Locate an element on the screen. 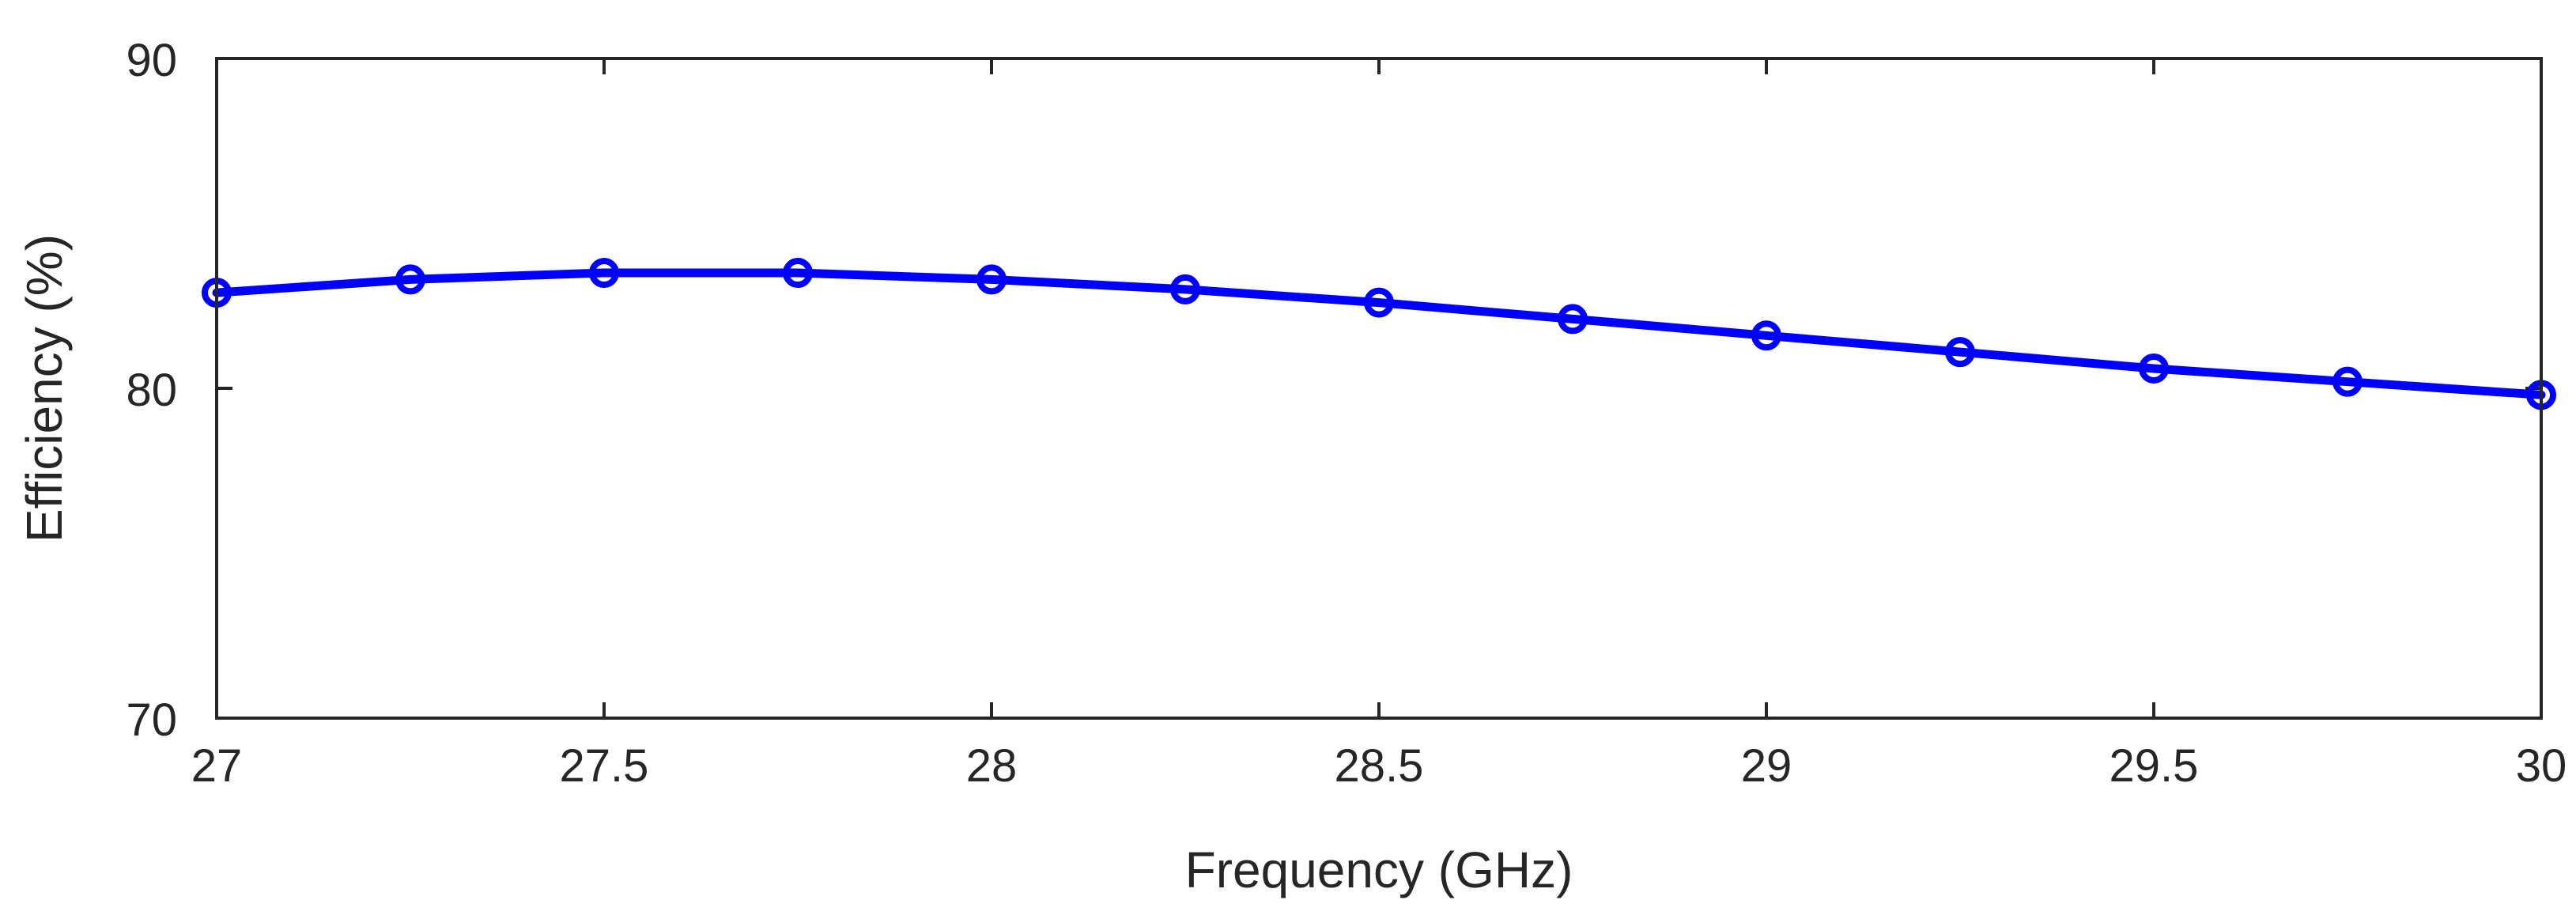 Image resolution: width=2576 pixels, height=919 pixels. y-tick-label: 90 is located at coordinates (151, 60).